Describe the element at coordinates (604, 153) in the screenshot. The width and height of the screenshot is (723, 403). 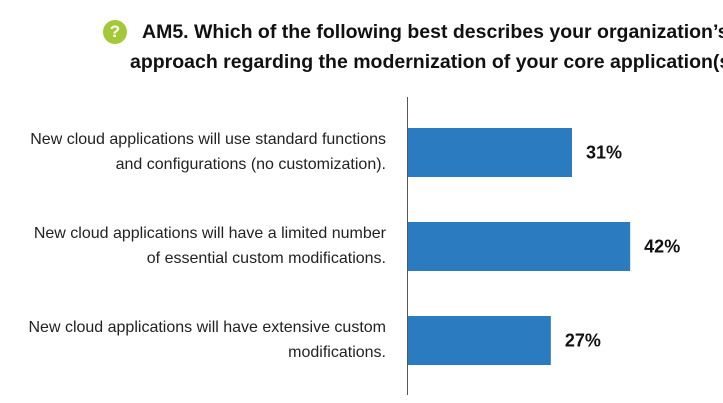
I see `data-label: 31%` at that location.